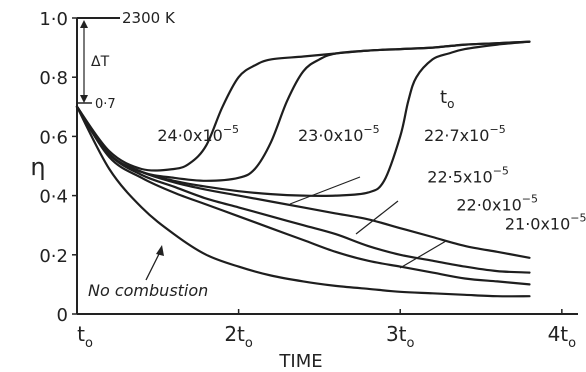  I want to click on x-tick-label: 2to, so click(238, 336).